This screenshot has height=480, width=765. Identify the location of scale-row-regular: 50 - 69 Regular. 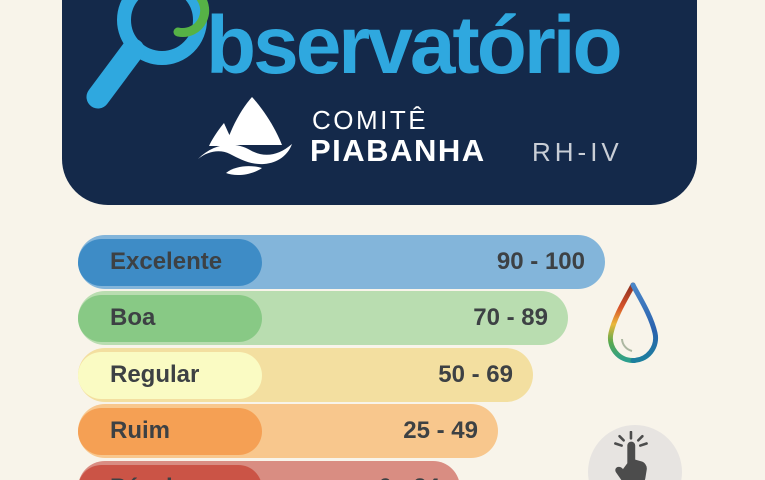
(305, 375).